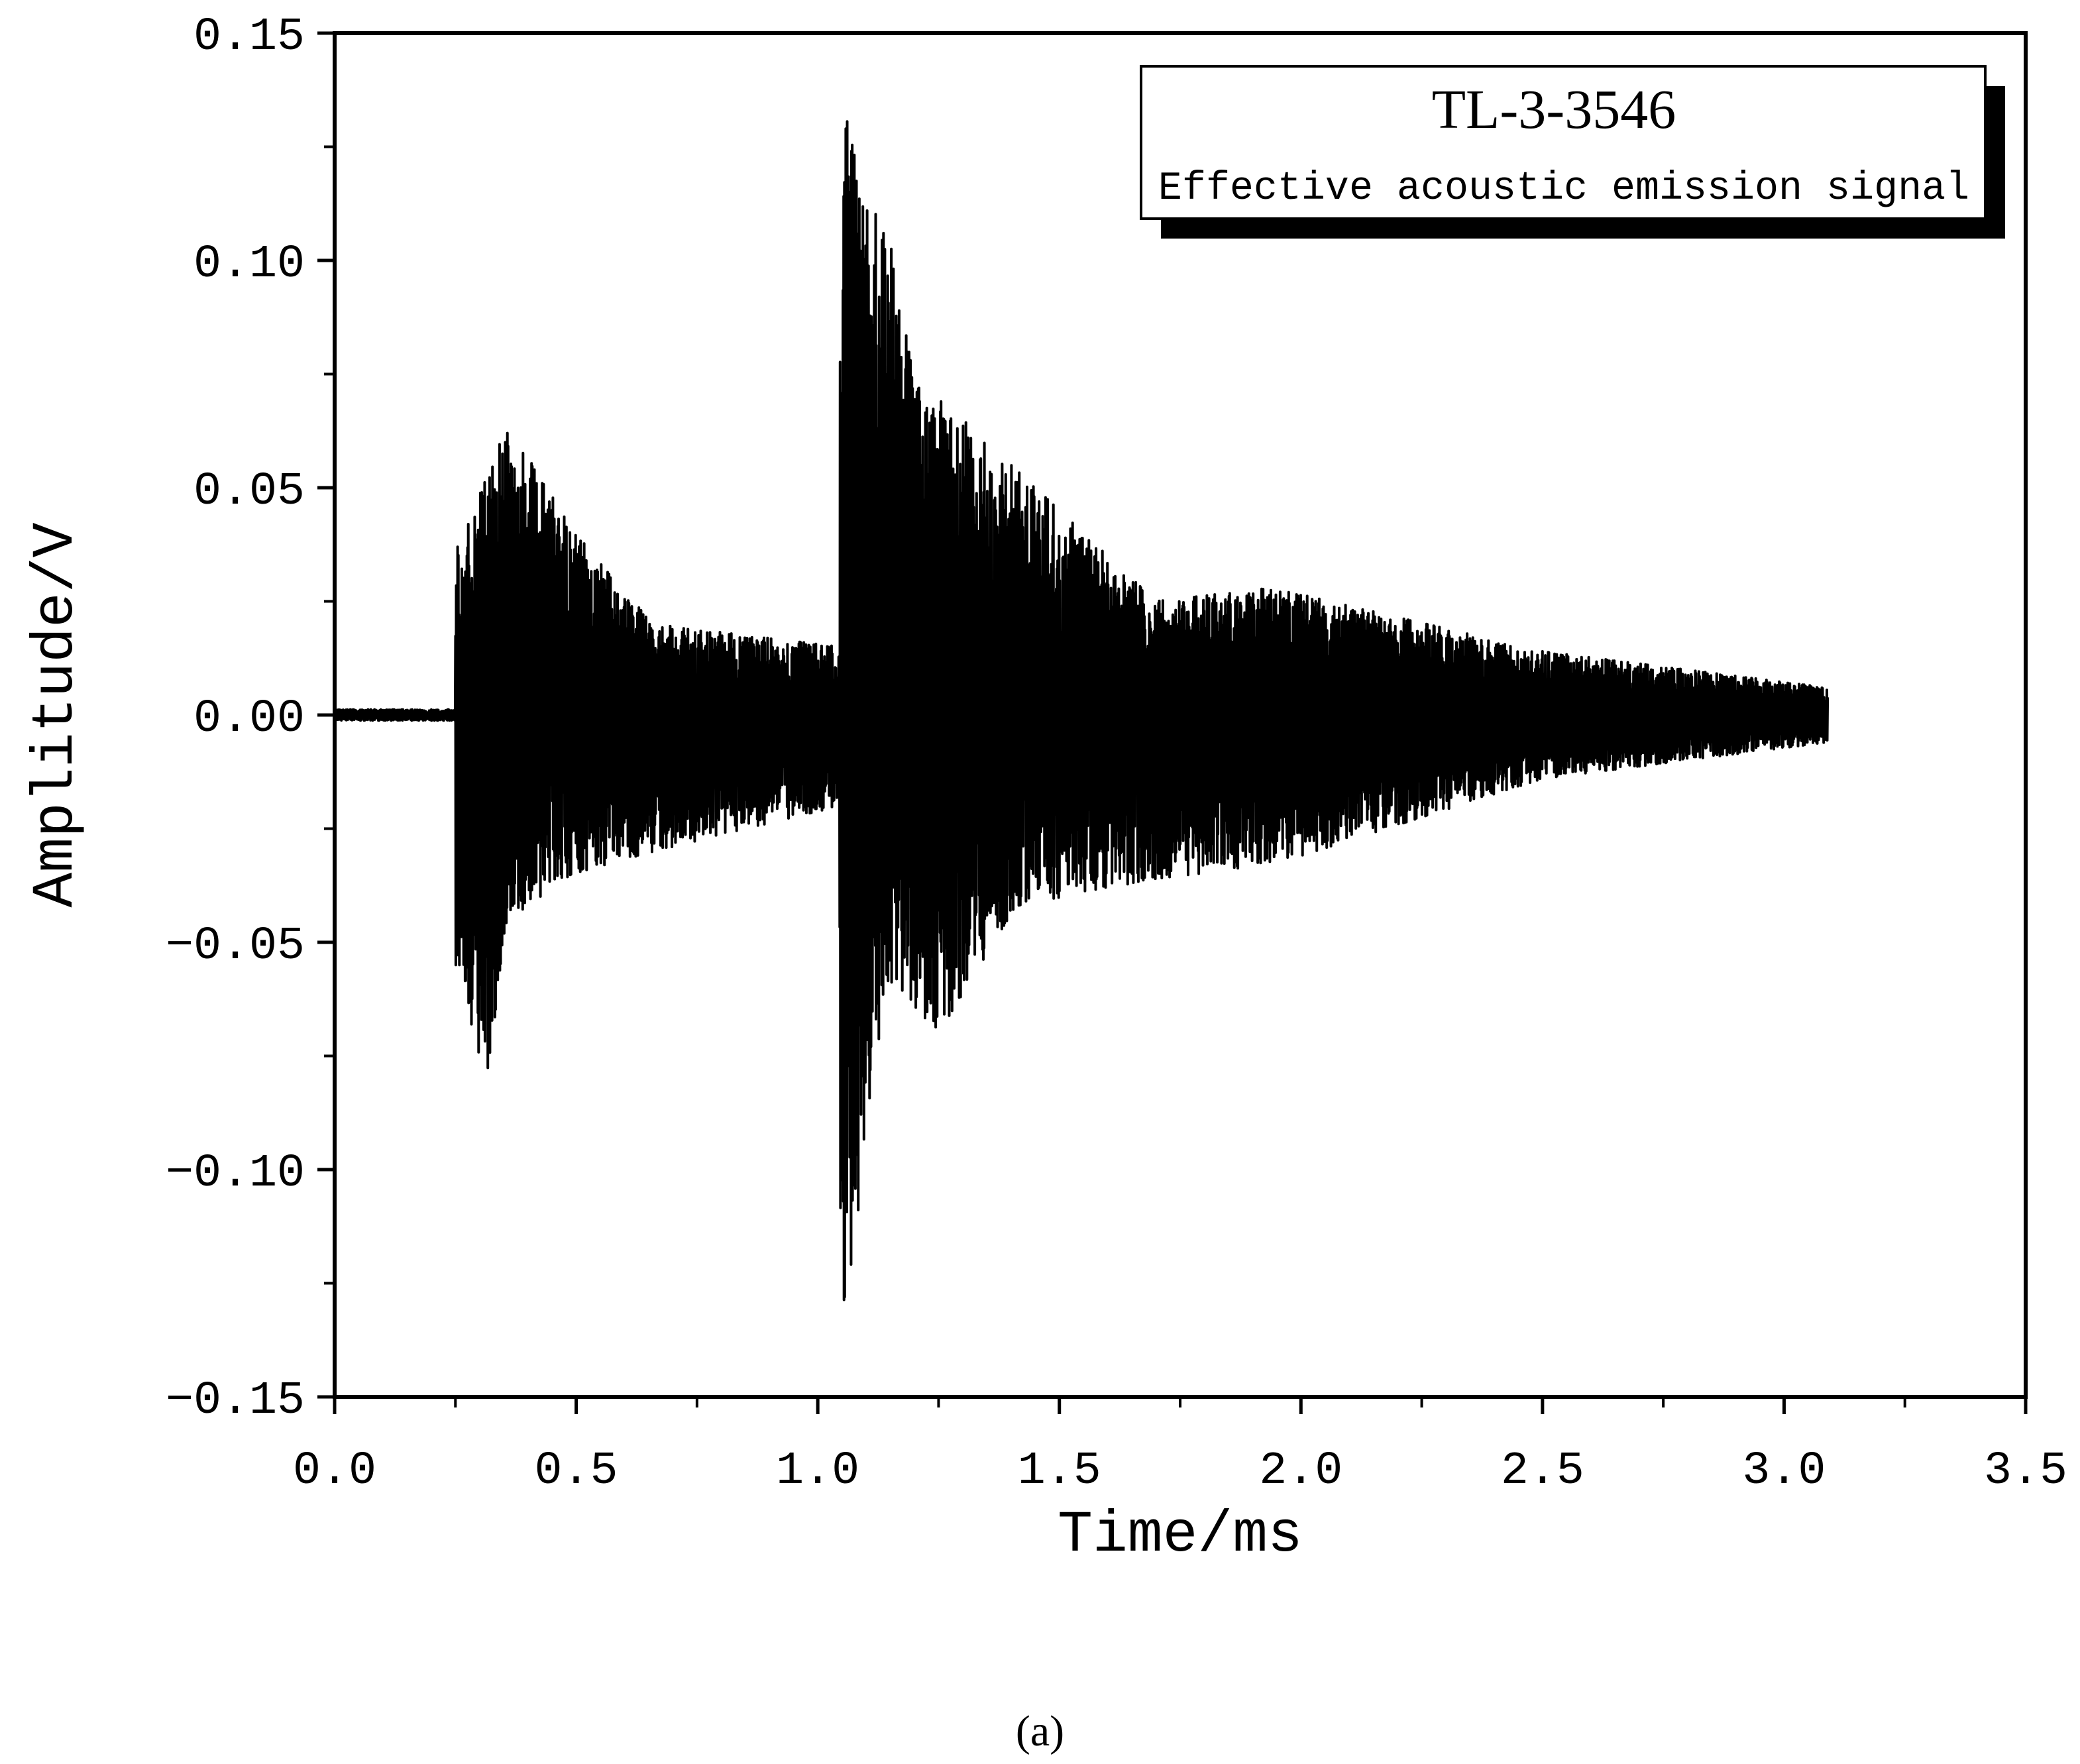  Describe the element at coordinates (236, 1401) in the screenshot. I see `y-tick-label: −0.15` at that location.